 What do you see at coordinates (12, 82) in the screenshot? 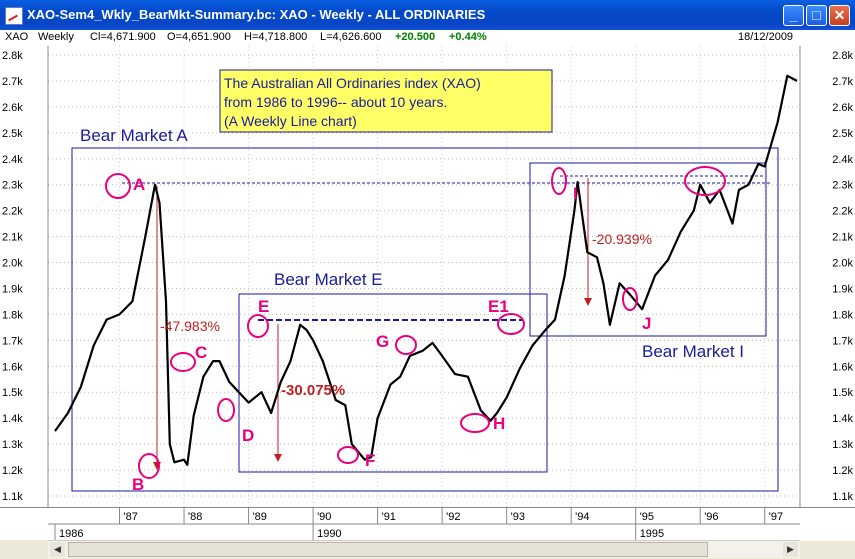
I see `y-tick-label-left: 2.7k` at bounding box center [12, 82].